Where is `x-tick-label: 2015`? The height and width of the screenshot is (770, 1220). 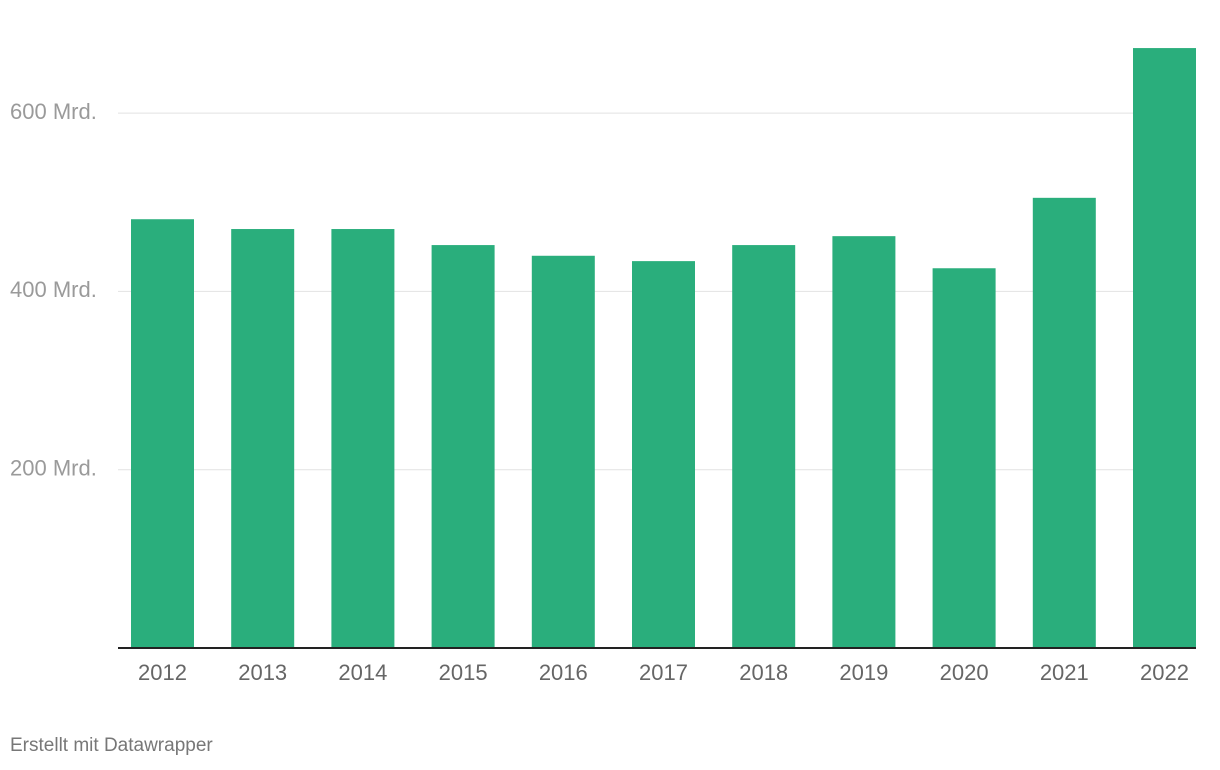
x-tick-label: 2015 is located at coordinates (463, 672).